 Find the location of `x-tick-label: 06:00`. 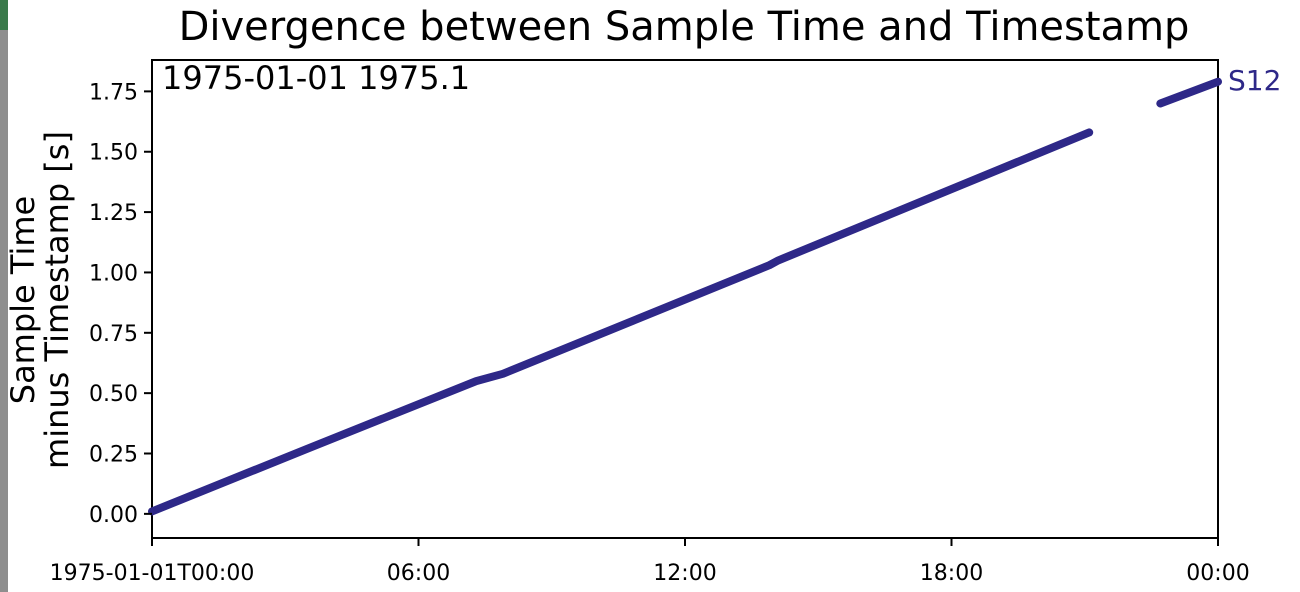

x-tick-label: 06:00 is located at coordinates (418, 573).